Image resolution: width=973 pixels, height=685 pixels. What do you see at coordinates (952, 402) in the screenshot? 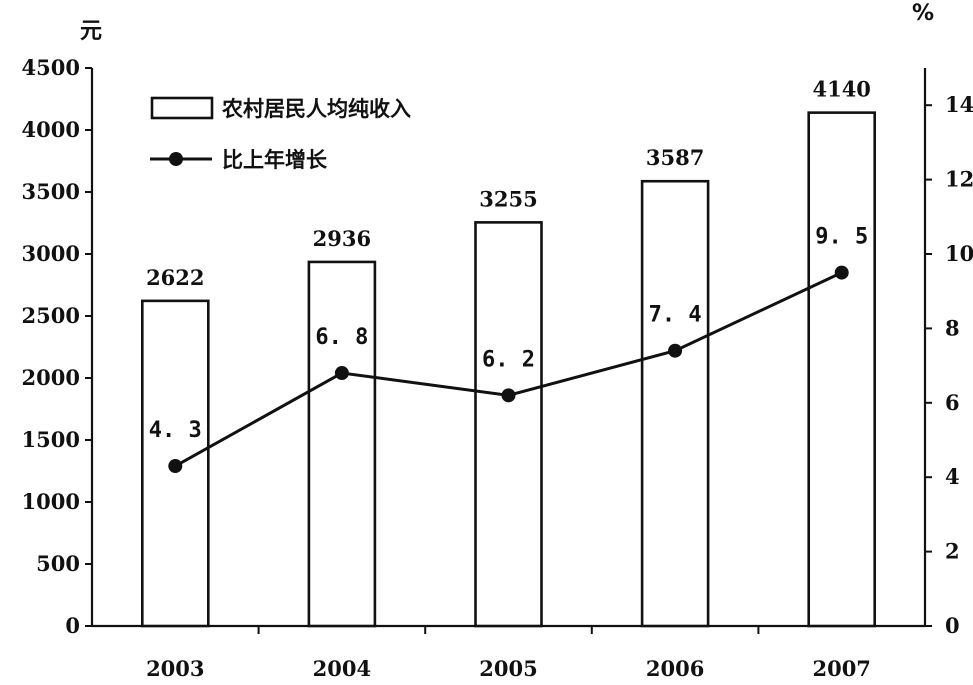
I see `y-right-tick-label: 6` at bounding box center [952, 402].